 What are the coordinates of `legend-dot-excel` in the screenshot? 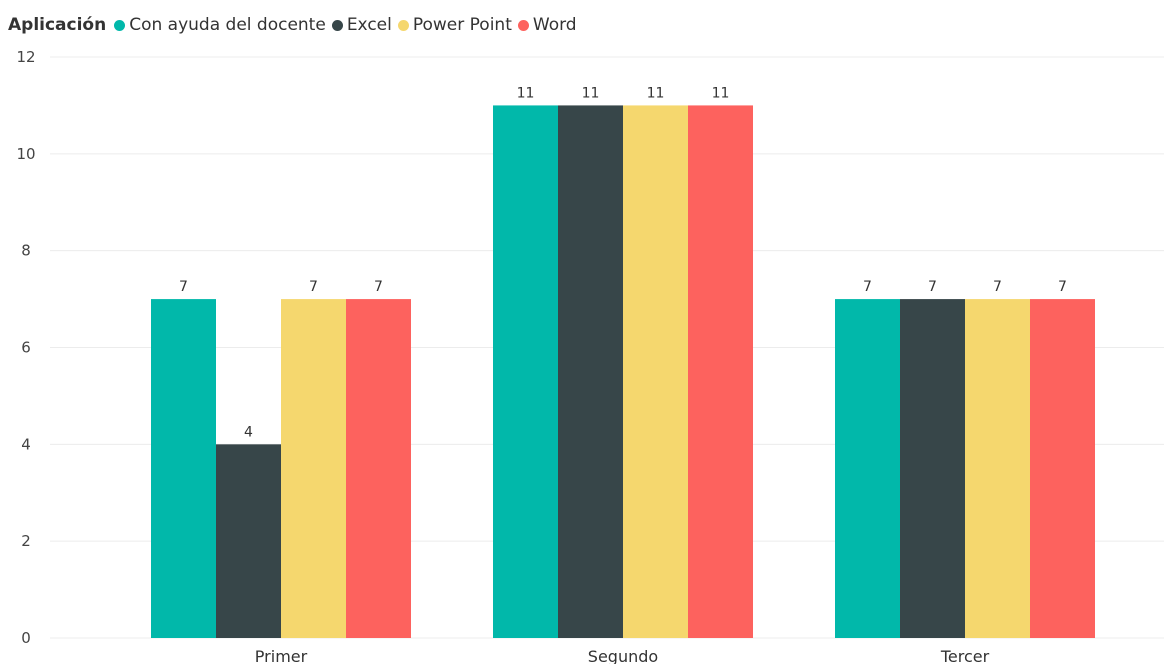 It's located at (337, 25).